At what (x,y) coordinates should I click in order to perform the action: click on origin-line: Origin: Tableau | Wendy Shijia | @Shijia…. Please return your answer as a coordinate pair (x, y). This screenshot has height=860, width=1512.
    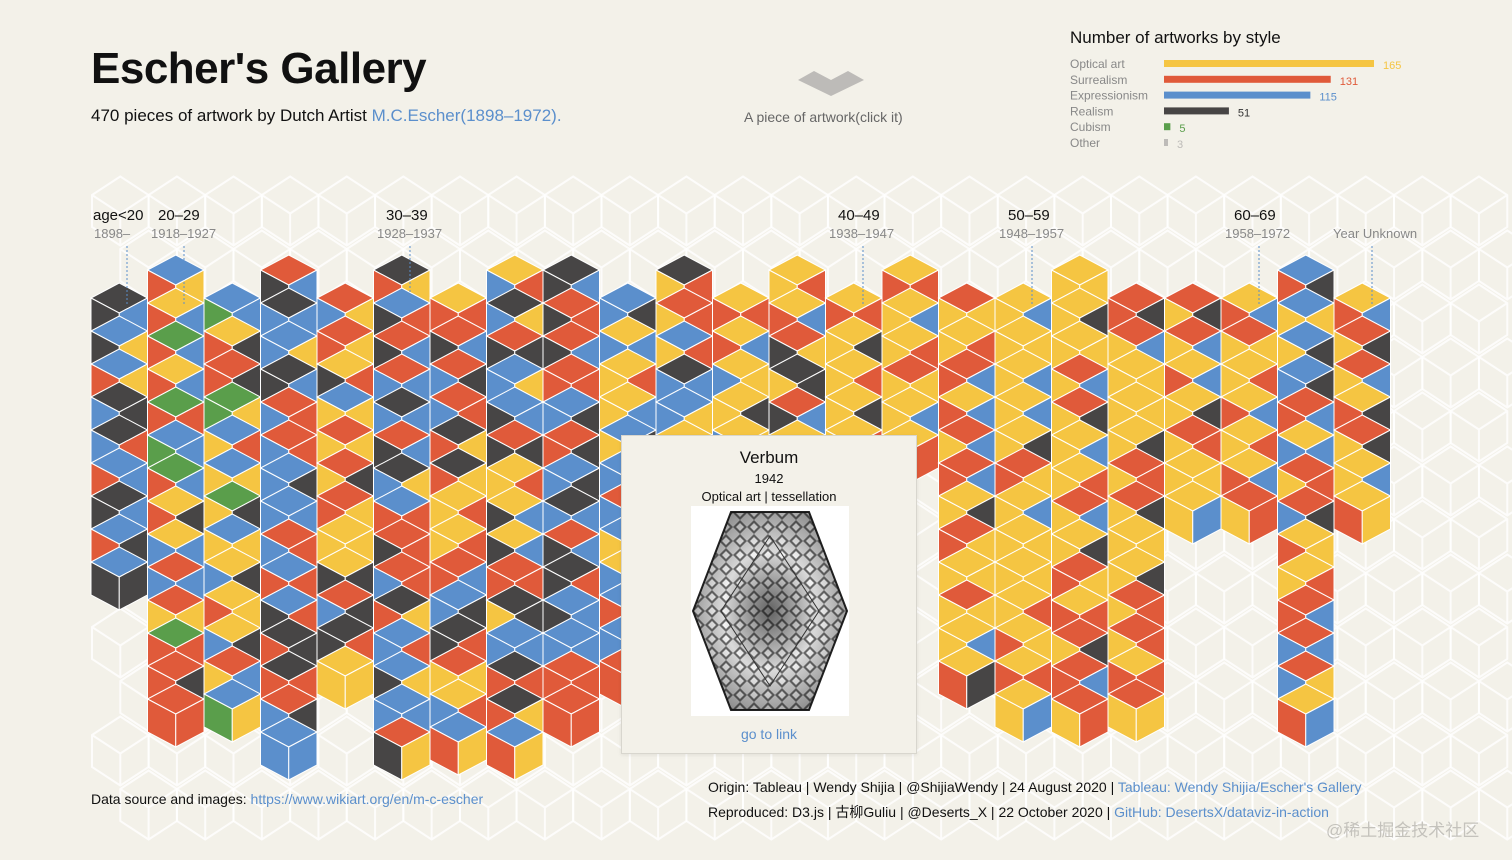
    Looking at the image, I should click on (1035, 787).